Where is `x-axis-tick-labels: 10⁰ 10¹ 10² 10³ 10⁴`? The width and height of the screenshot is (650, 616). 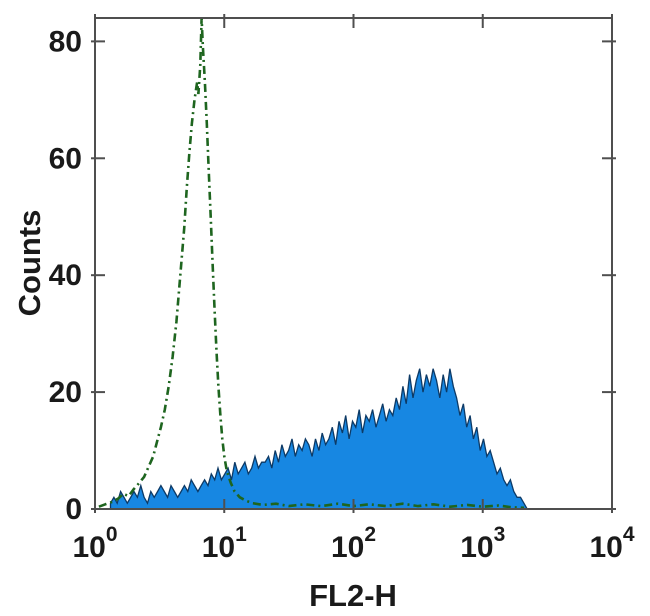 x-axis-tick-labels: 10⁰ 10¹ 10² 10³ 10⁴ is located at coordinates (353, 543).